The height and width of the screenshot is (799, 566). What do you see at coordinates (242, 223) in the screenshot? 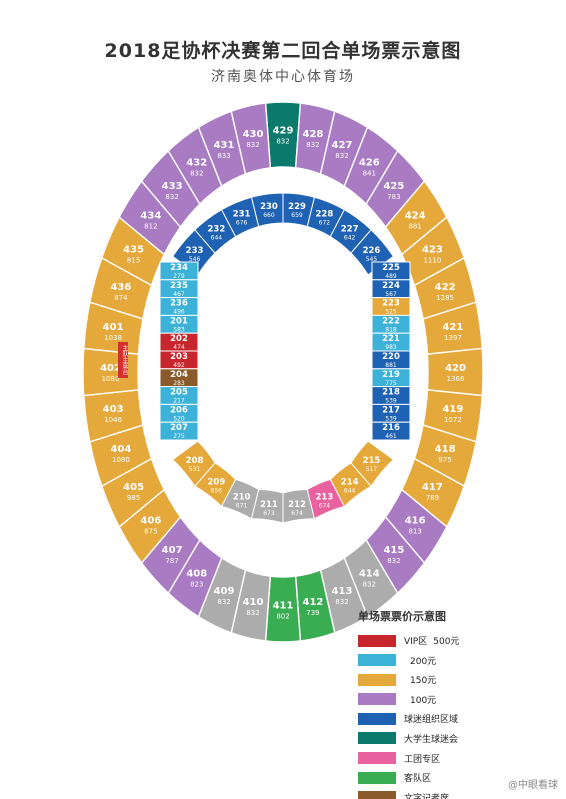
I see `seat-count: 676` at bounding box center [242, 223].